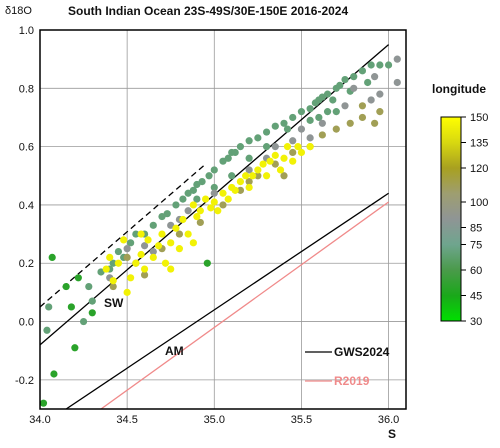  I want to click on colorbar-label: longitude, so click(459, 89).